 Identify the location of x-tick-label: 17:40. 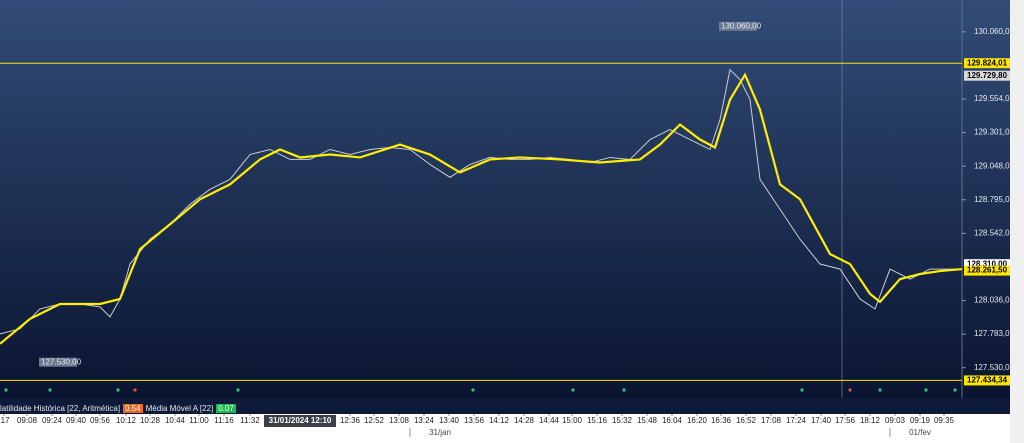
(821, 420).